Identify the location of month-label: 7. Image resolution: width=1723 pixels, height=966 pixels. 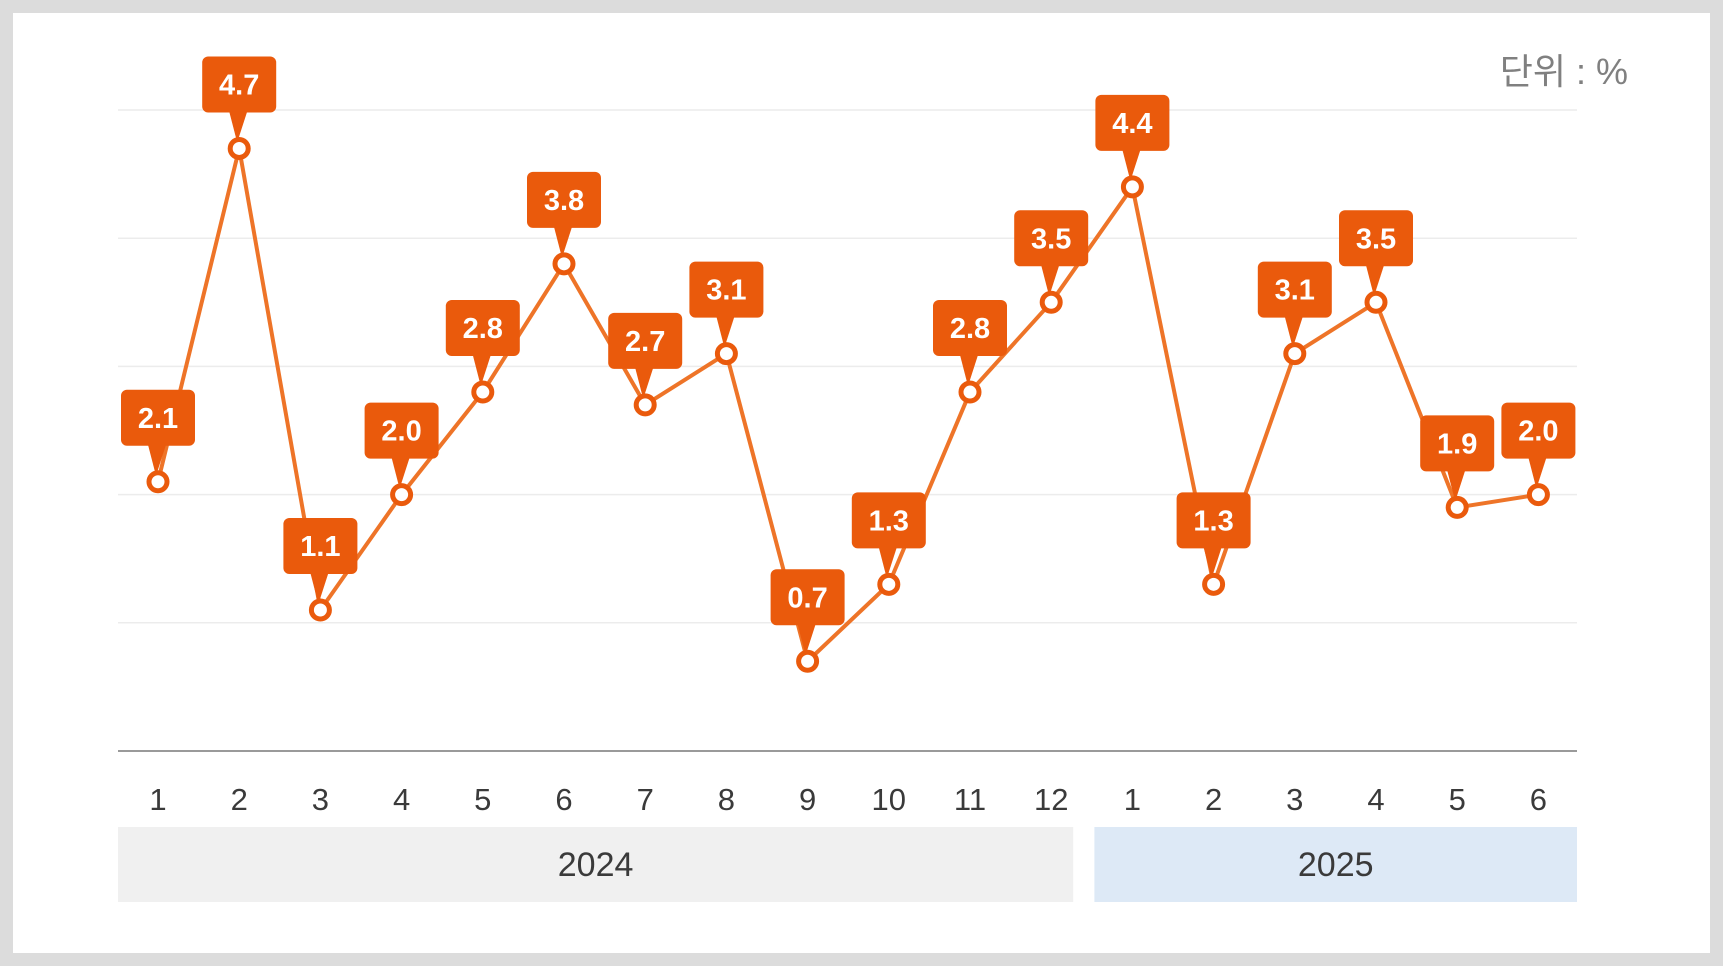
(645, 799).